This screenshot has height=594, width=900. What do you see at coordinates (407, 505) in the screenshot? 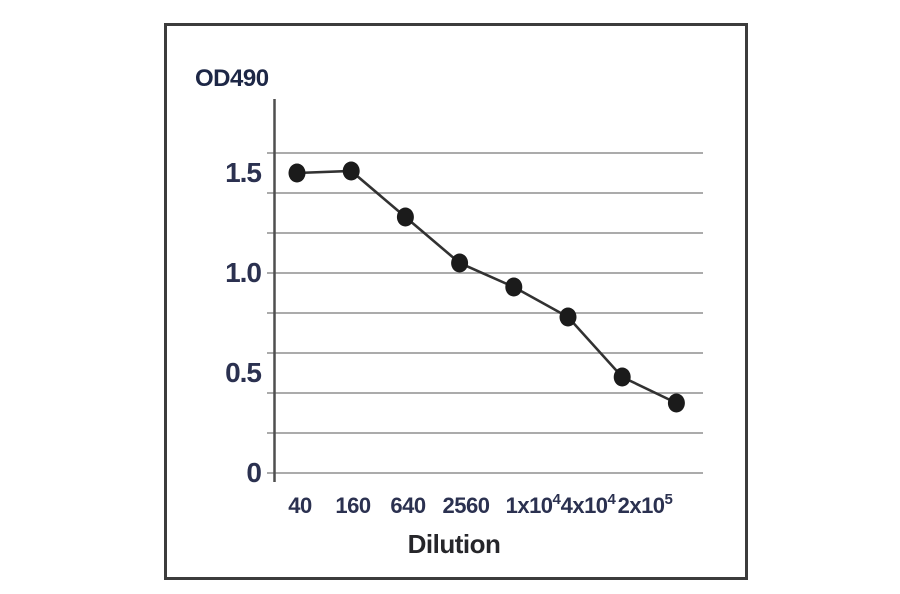
I see `x-tick-label: 640` at bounding box center [407, 505].